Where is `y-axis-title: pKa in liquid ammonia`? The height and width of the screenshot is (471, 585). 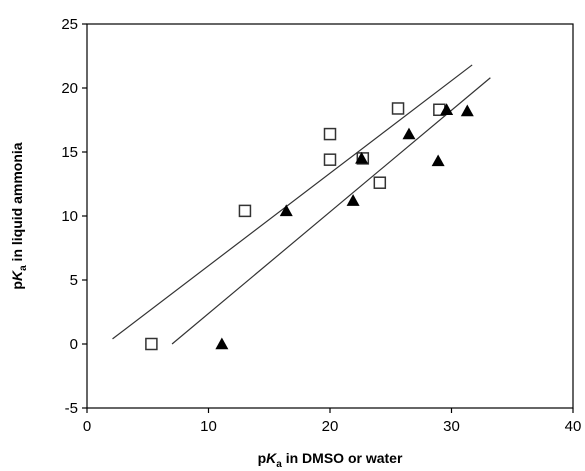 y-axis-title: pKa in liquid ammonia is located at coordinates (19, 215).